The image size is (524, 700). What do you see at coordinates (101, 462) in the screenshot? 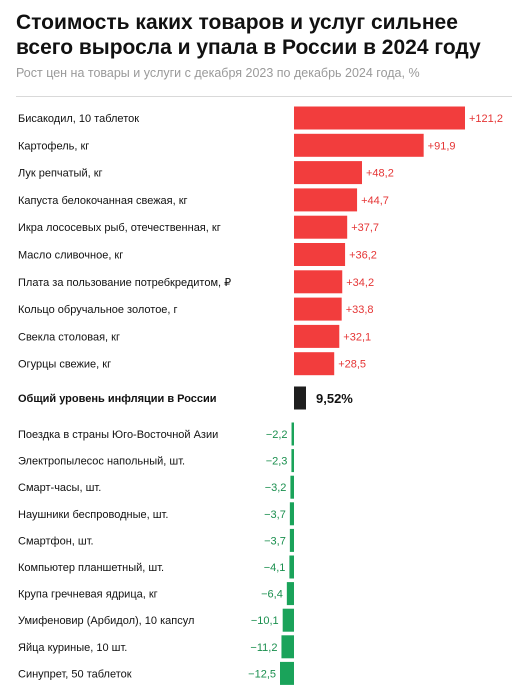
I see `category-label: Электропылесос напольный, шт.` at bounding box center [101, 462].